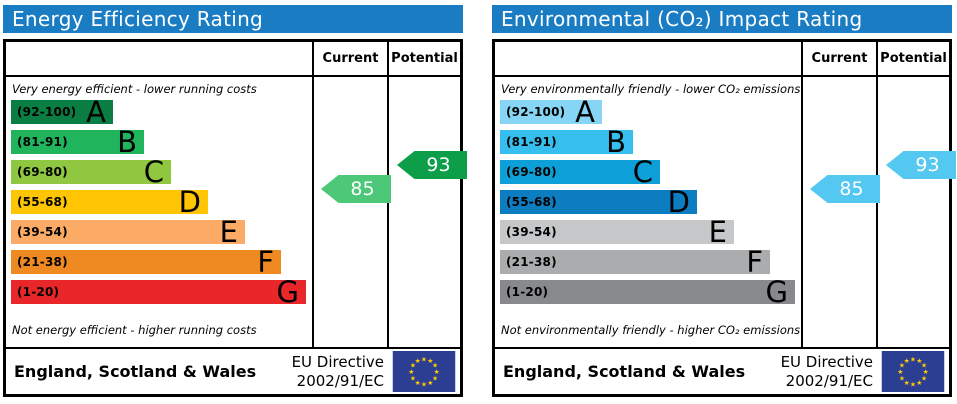 This screenshot has width=957, height=404. What do you see at coordinates (722, 19) in the screenshot?
I see `panel-title: Environmental (CO₂) Impact Rating` at bounding box center [722, 19].